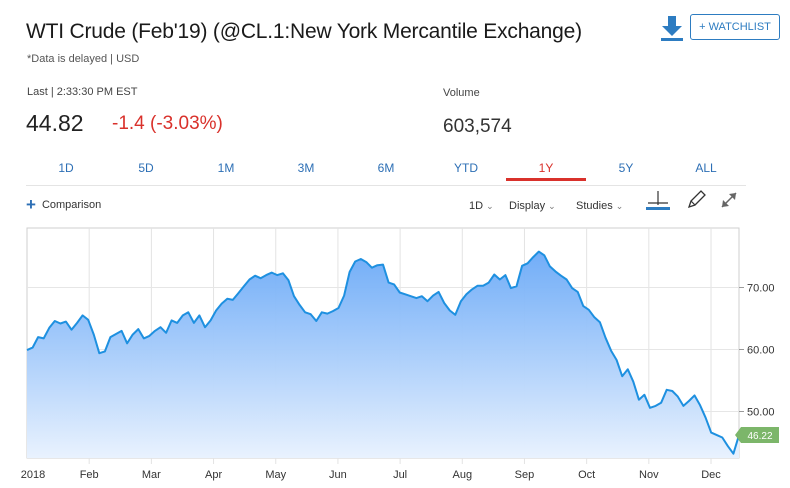  Describe the element at coordinates (83, 59) in the screenshot. I see `delay-note: *Data is delayed | USD` at that location.